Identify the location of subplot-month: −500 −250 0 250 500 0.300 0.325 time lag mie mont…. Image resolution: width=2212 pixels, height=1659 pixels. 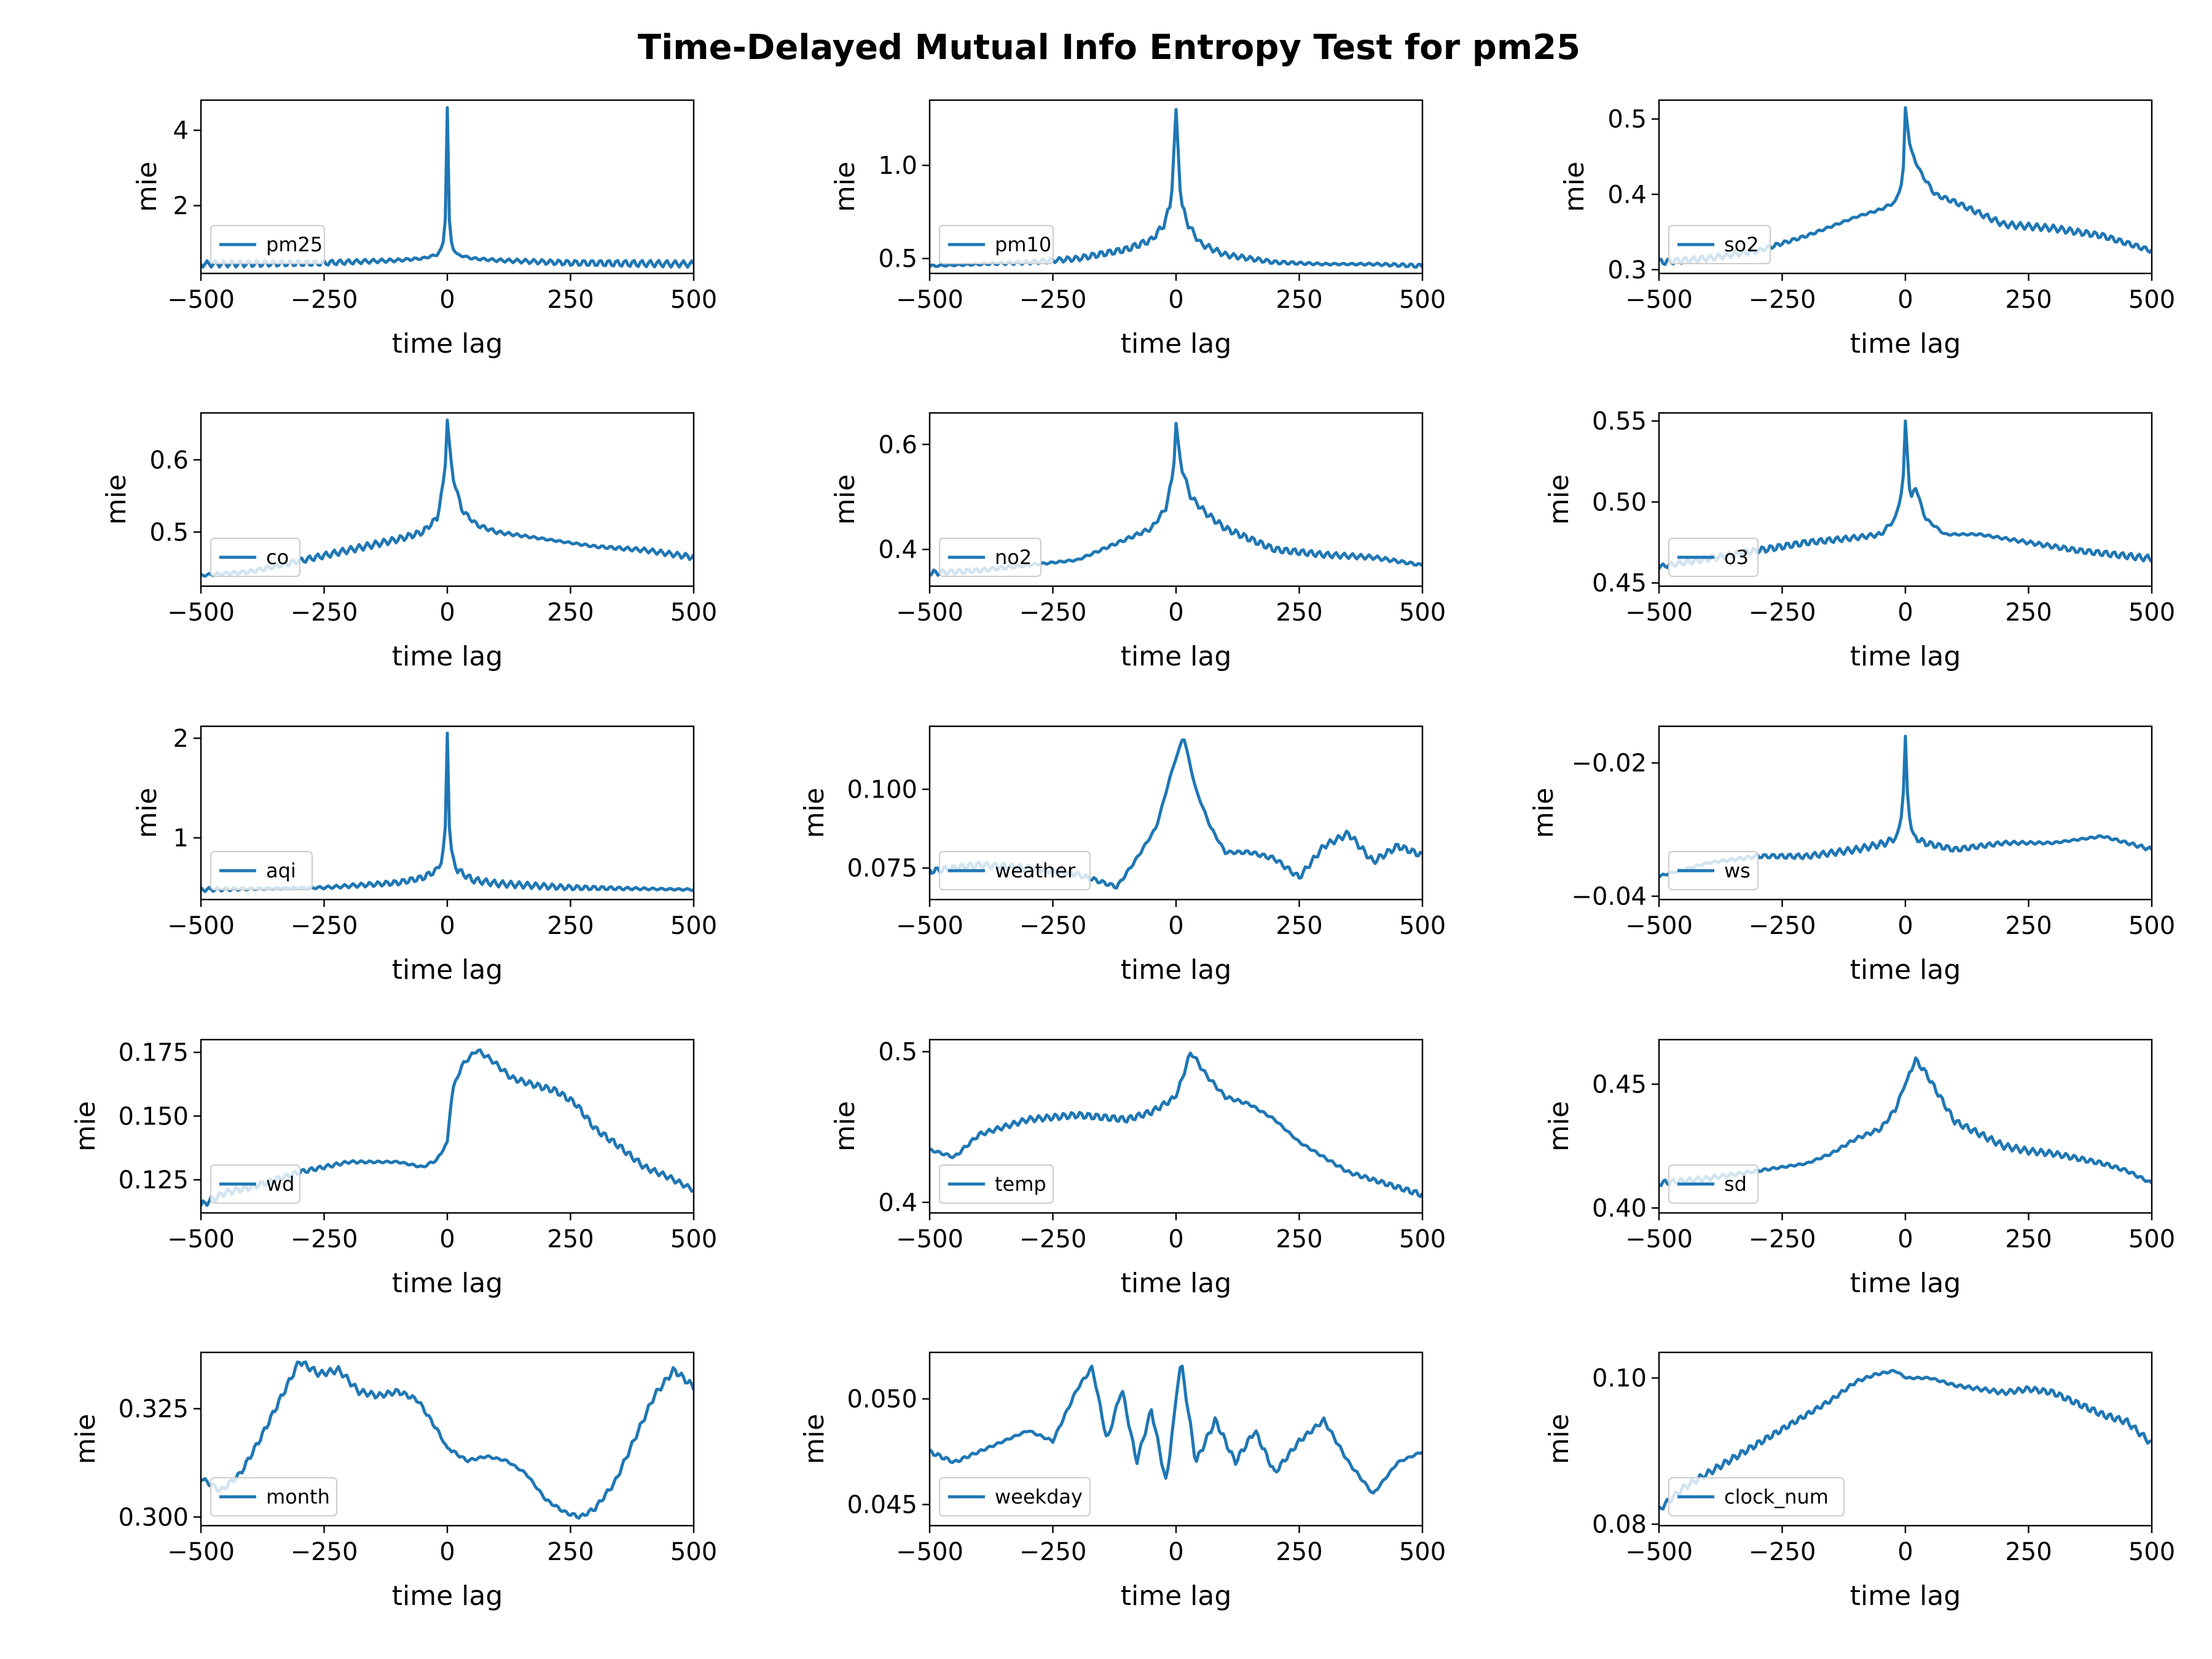
(393, 1481).